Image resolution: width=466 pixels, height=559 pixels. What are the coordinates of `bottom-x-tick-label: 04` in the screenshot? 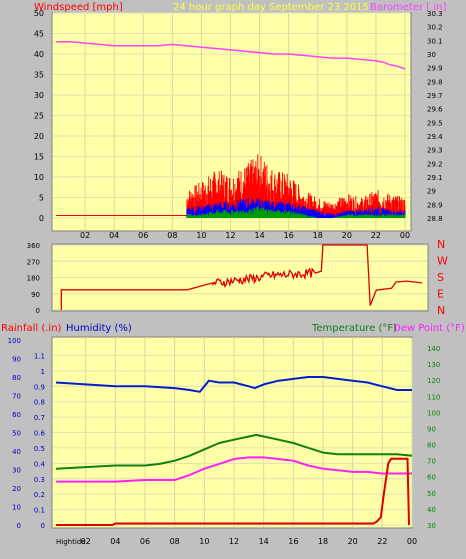 It's located at (115, 541).